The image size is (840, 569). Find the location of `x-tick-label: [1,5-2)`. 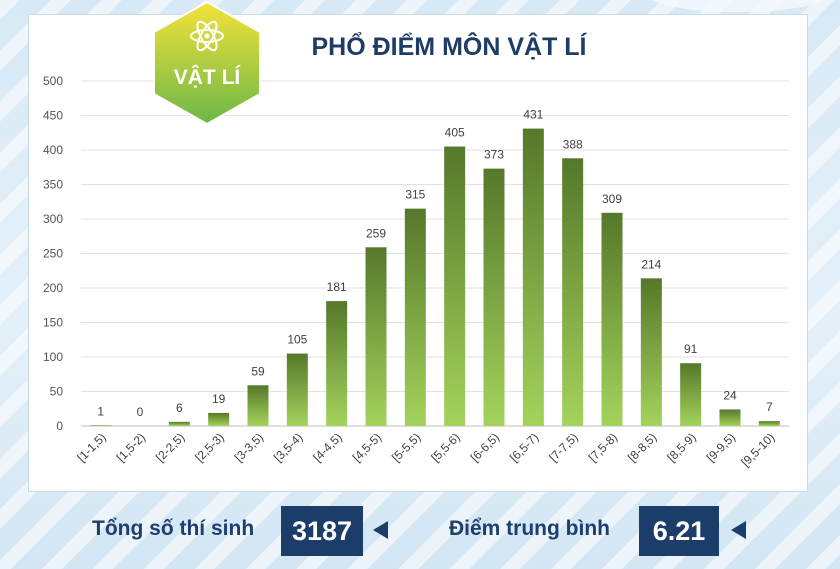

x-tick-label: [1,5-2) is located at coordinates (131, 447).